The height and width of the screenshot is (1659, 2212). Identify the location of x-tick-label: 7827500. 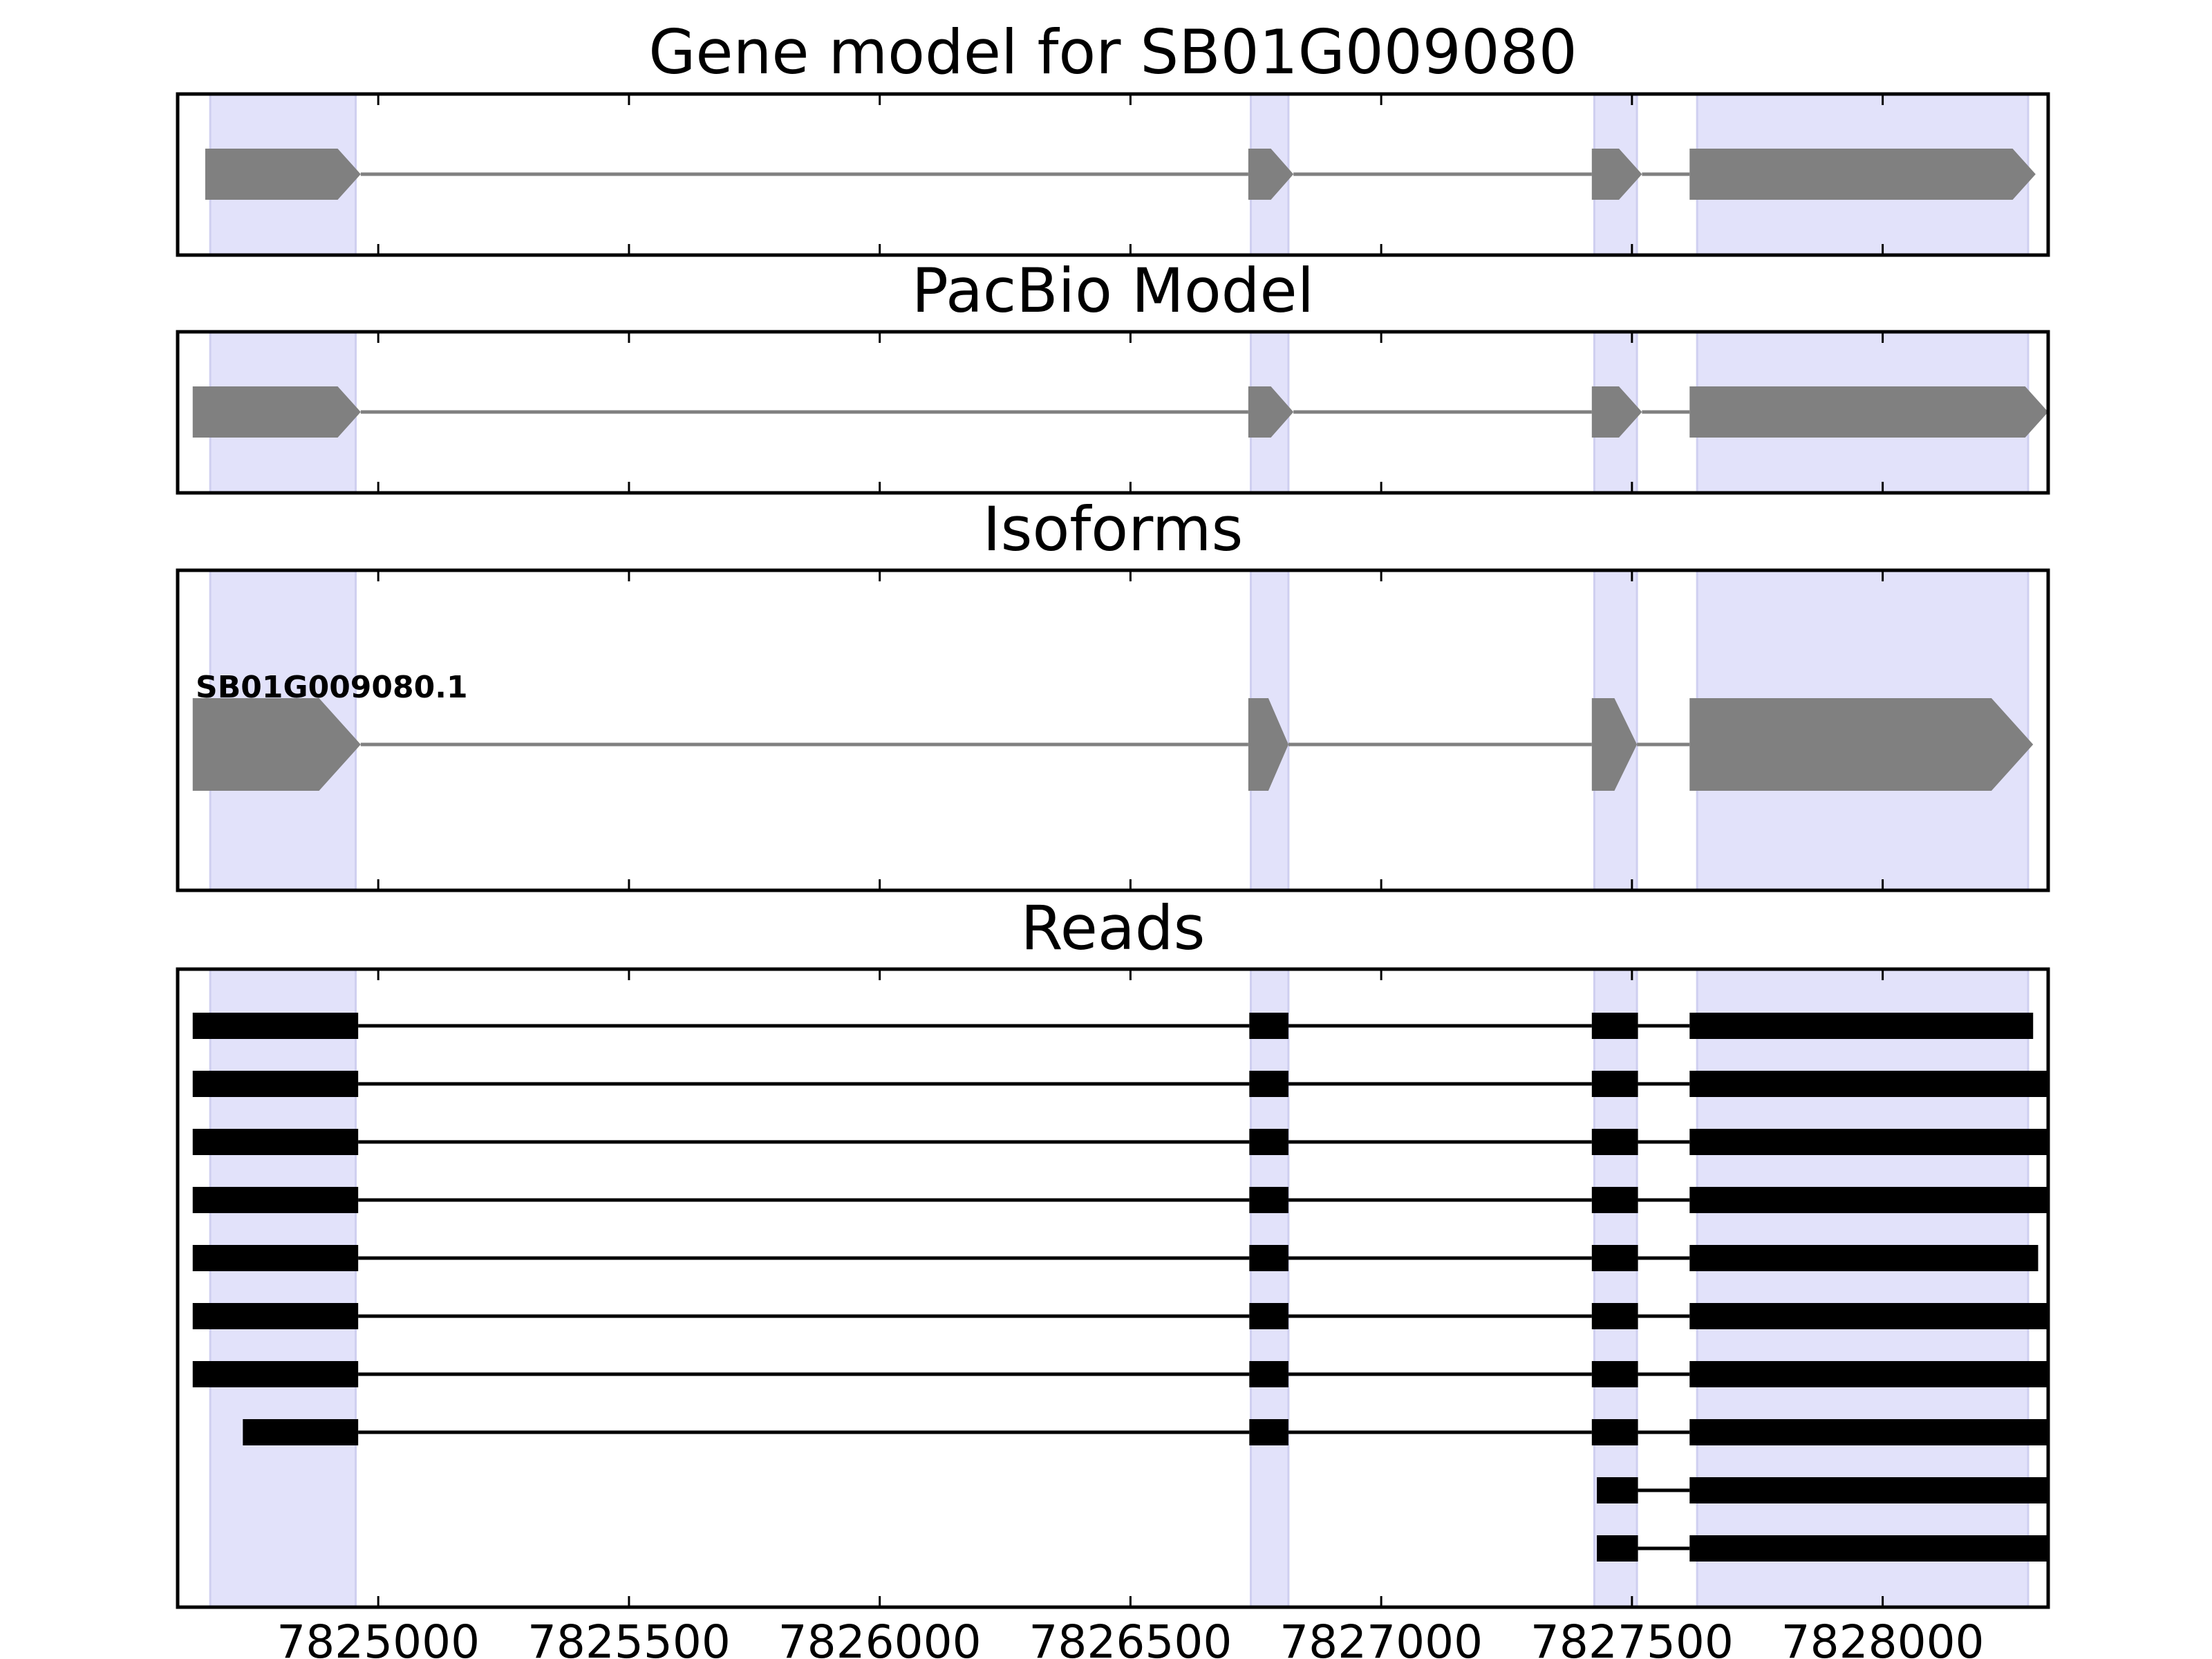
(1632, 1637).